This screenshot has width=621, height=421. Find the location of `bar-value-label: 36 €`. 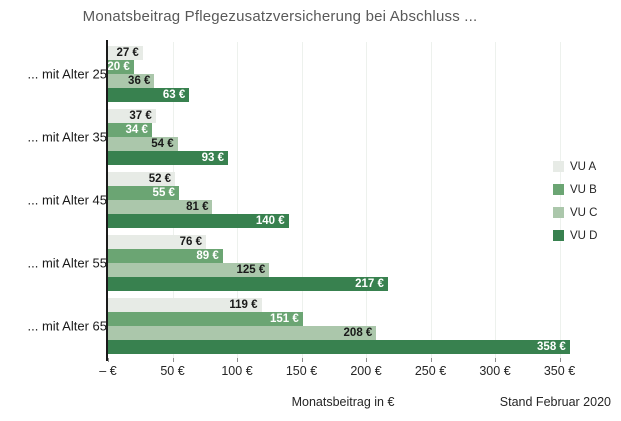

bar-value-label: 36 € is located at coordinates (139, 80).